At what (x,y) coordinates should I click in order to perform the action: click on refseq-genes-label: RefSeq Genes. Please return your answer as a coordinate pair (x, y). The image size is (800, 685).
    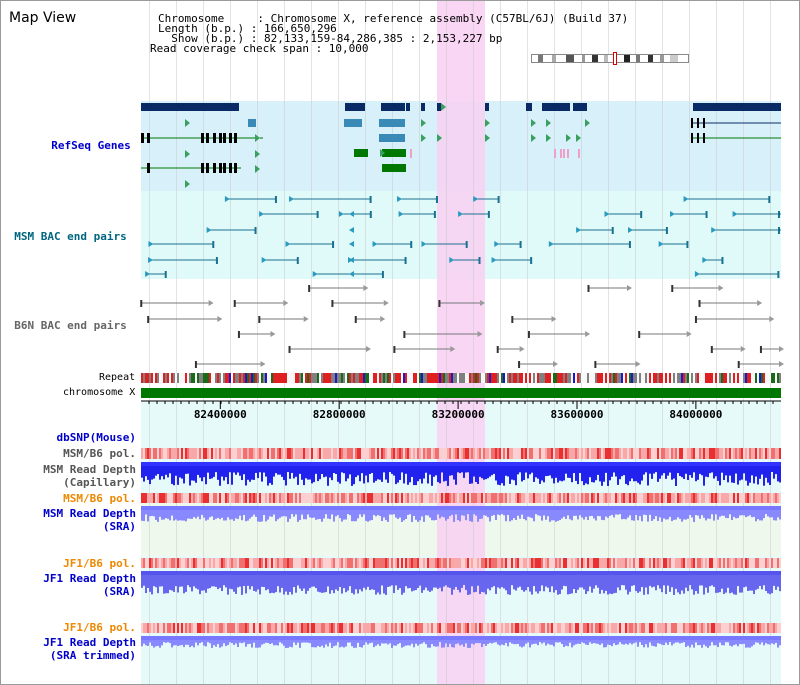
    Looking at the image, I should click on (91, 145).